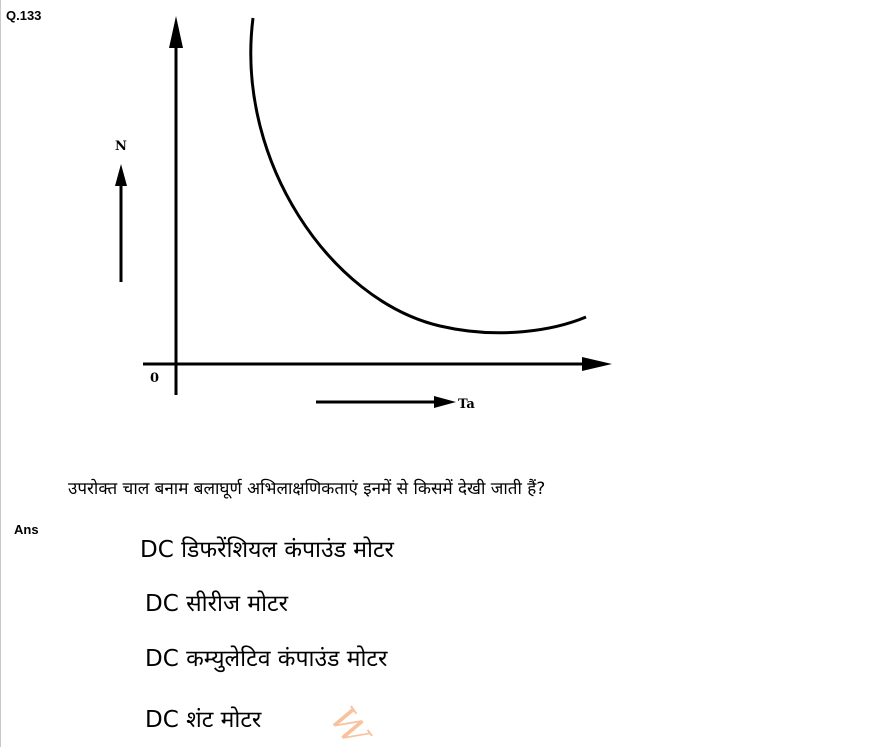  I want to click on answer-label: Ans, so click(26, 529).